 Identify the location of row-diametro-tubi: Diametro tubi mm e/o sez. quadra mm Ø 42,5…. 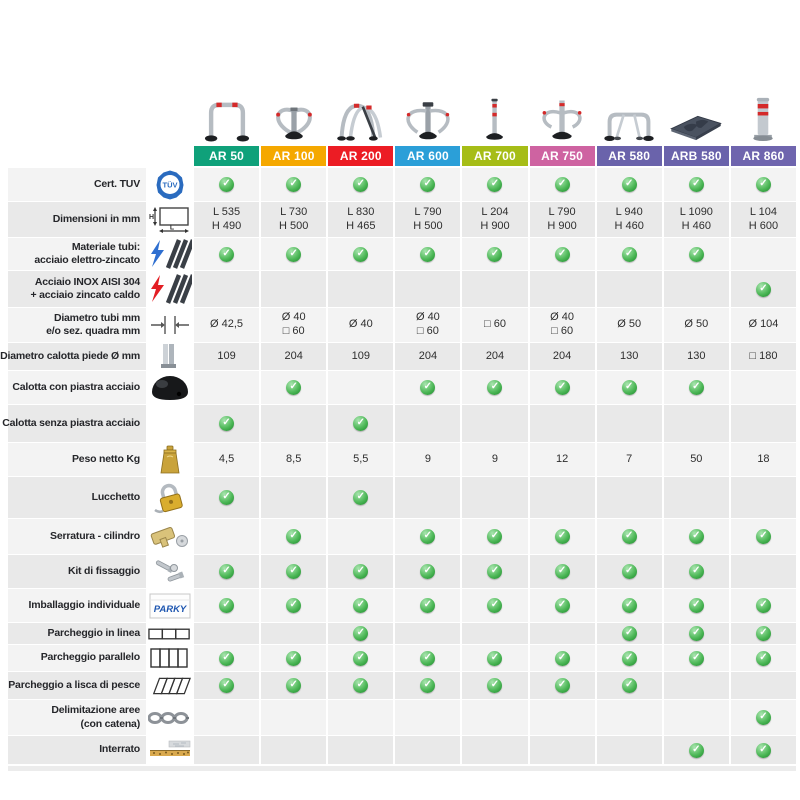
(402, 325).